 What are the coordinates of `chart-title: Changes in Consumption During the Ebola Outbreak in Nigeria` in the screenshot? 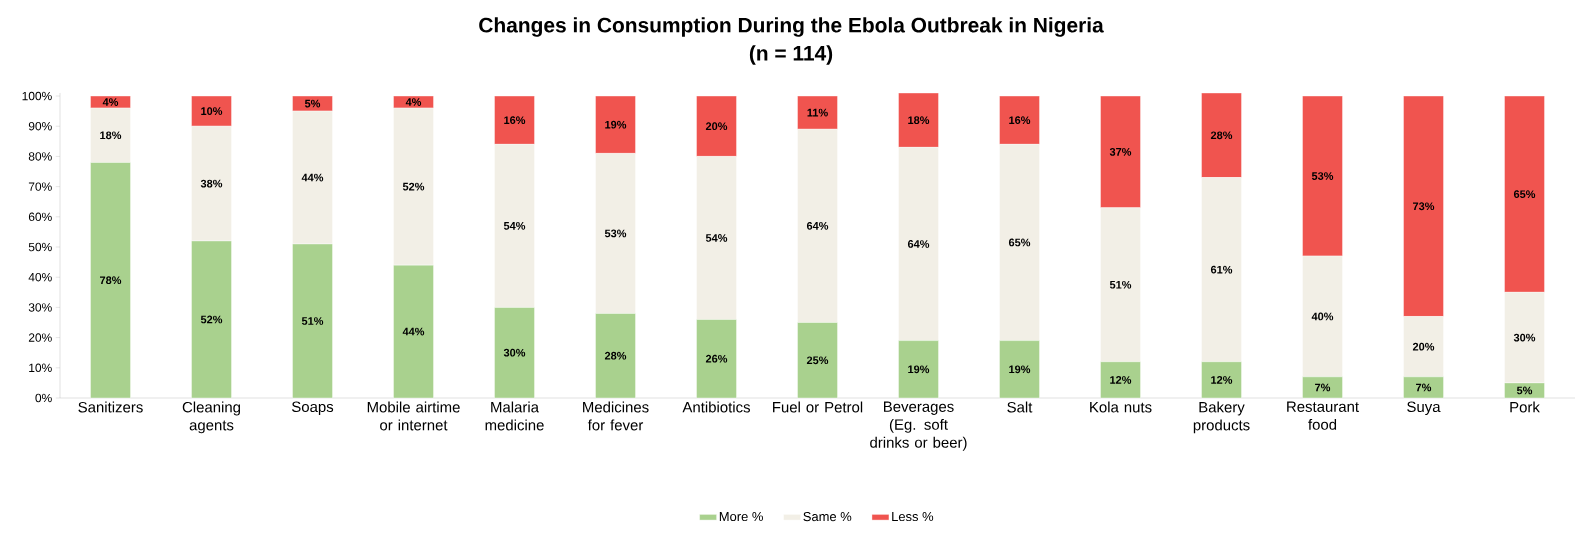 It's located at (791, 27).